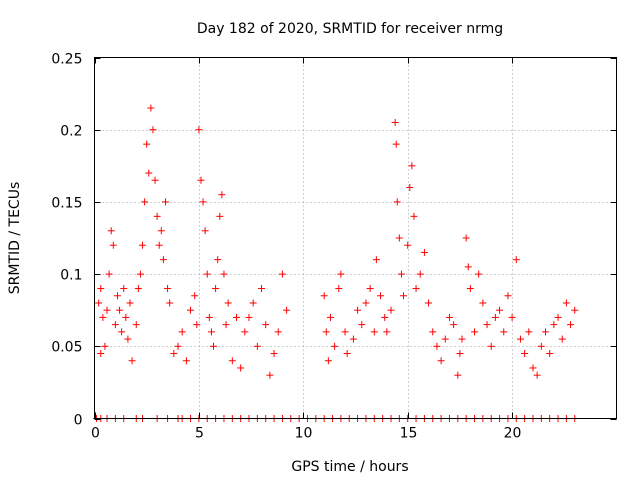 The height and width of the screenshot is (480, 640). I want to click on y-tick-label: 0.1, so click(71, 276).